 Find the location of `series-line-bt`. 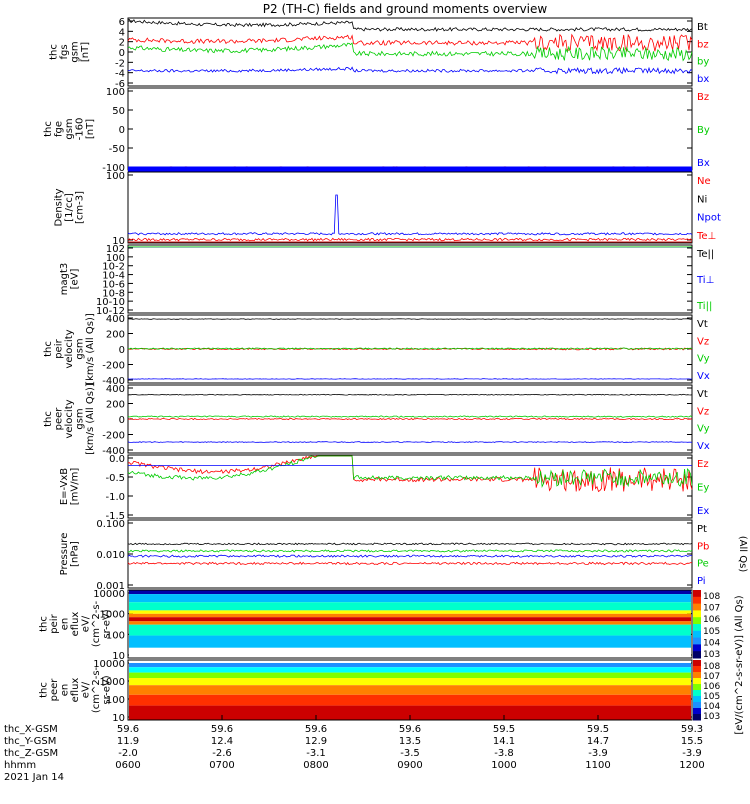

series-line-bt is located at coordinates (410, 26).